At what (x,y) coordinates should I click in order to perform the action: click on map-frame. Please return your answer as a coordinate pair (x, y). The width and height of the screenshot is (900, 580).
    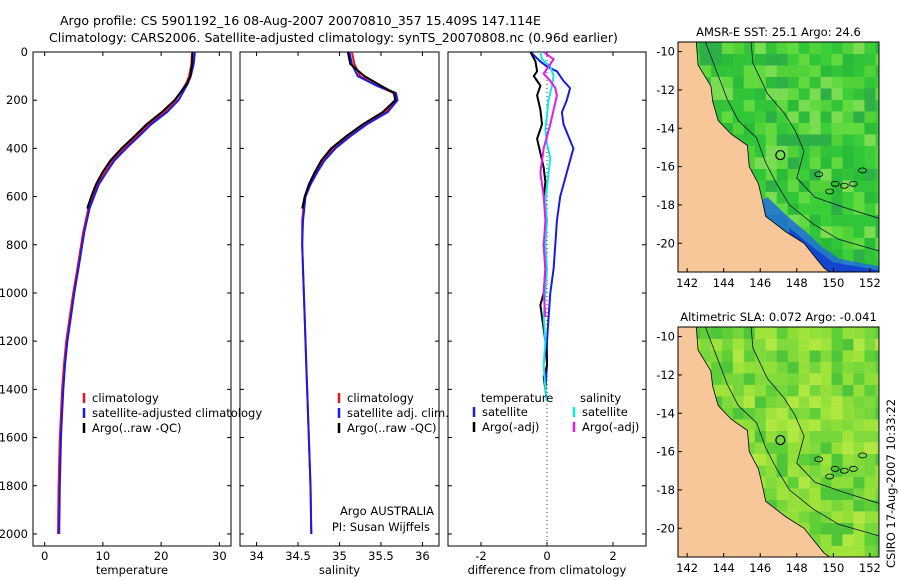
    Looking at the image, I should click on (778, 442).